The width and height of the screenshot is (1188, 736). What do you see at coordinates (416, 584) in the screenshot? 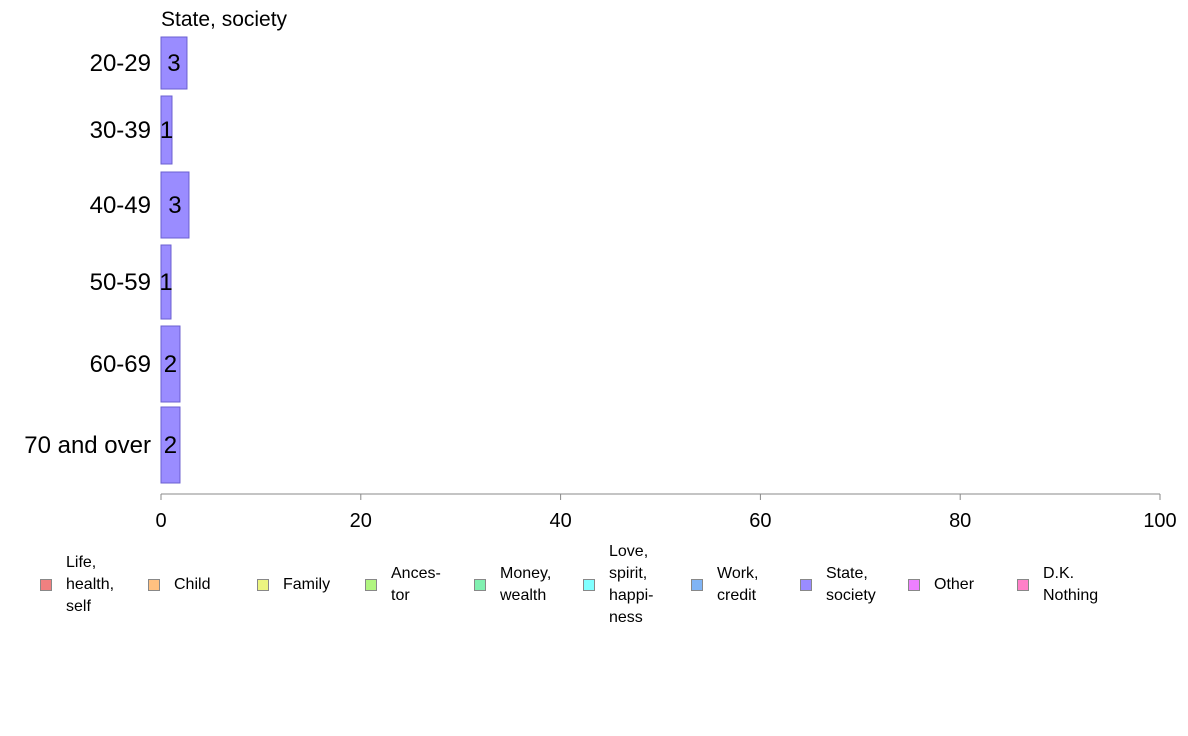
I see `legend-label: Ances- tor` at bounding box center [416, 584].